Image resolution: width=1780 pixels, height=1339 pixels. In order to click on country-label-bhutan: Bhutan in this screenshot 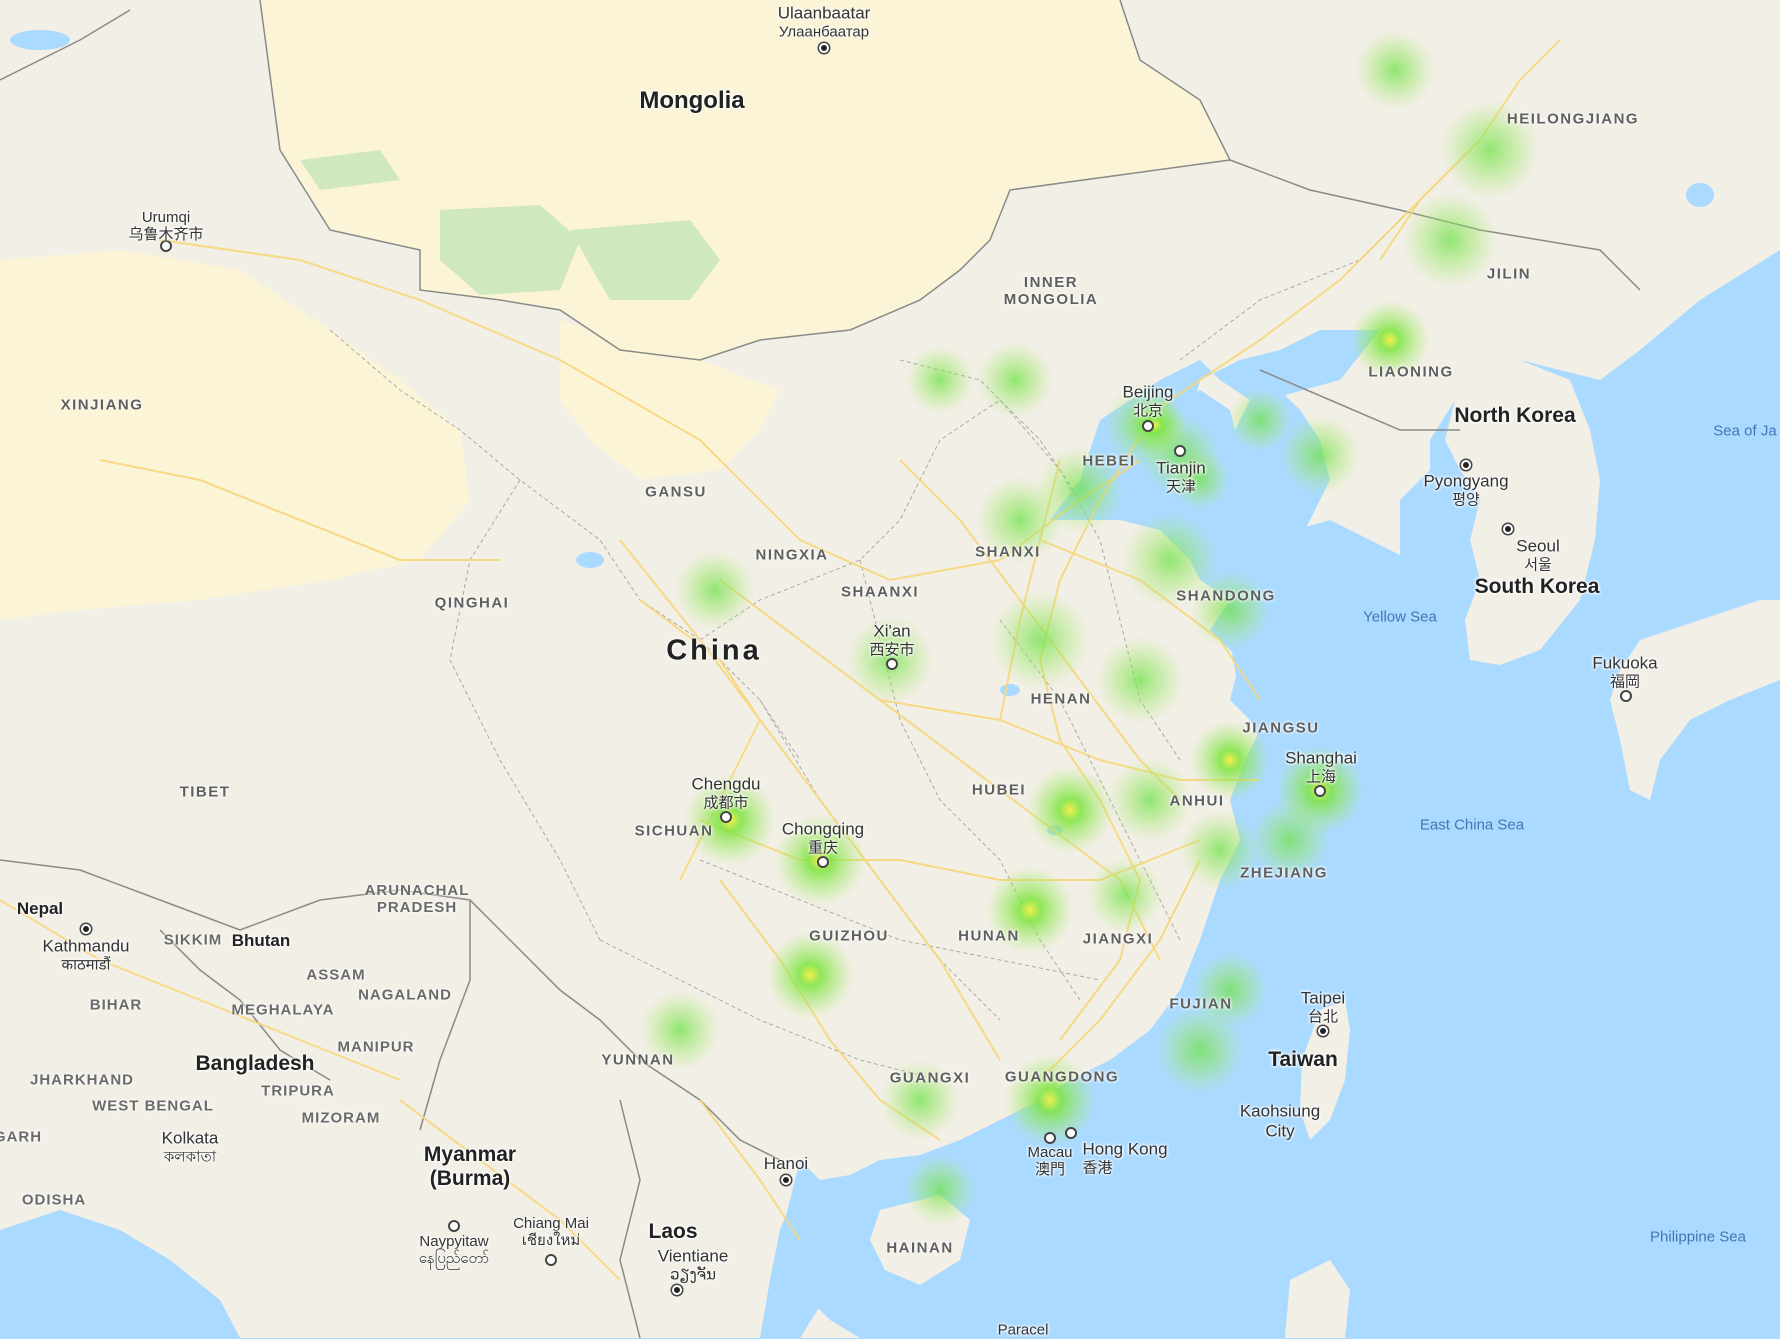, I will do `click(261, 941)`.